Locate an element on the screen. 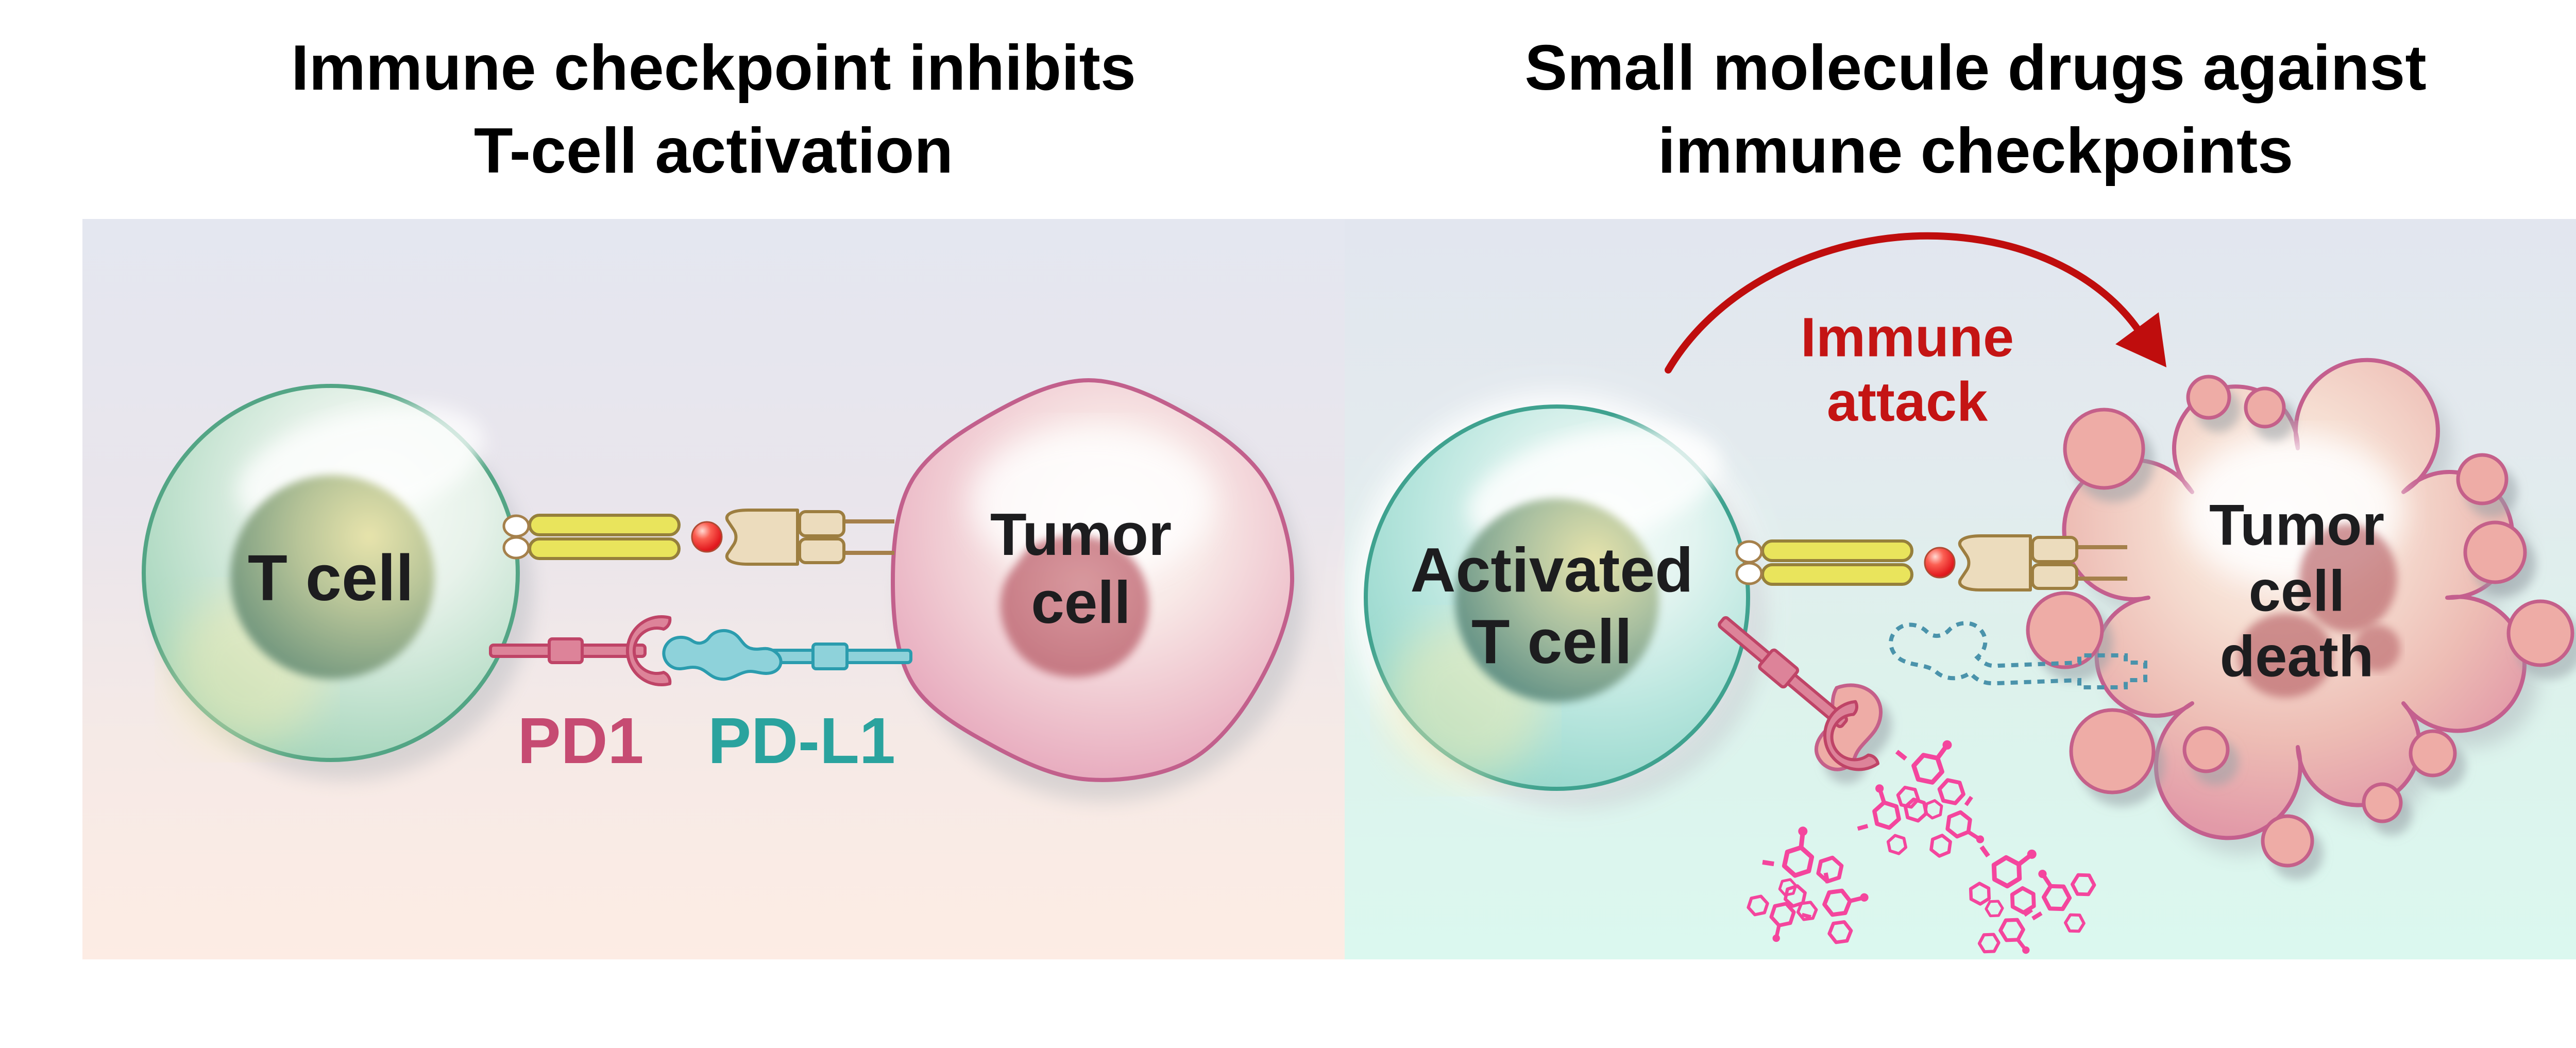  activated-t-cell-nucleus is located at coordinates (1557, 600).